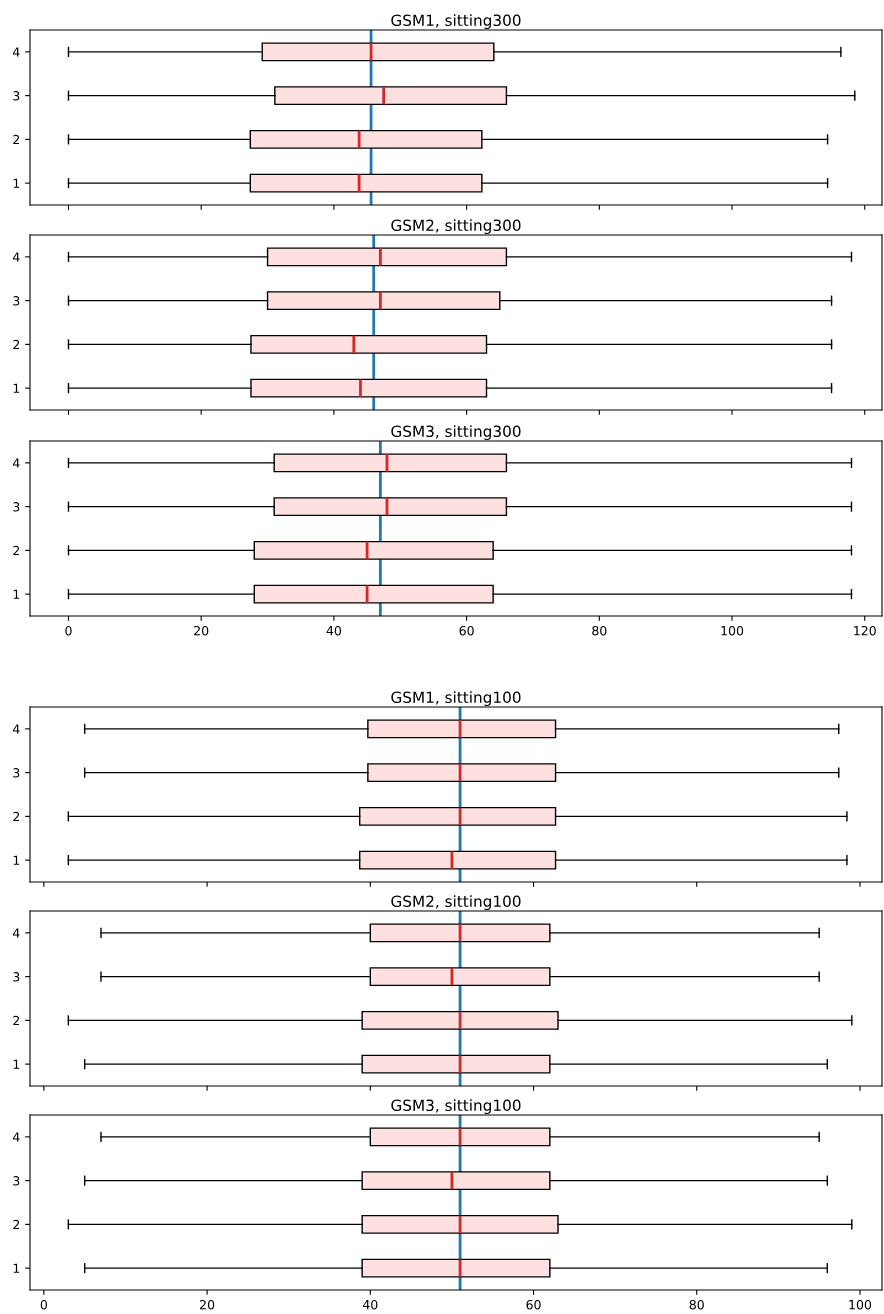 The image size is (884, 1314). I want to click on chart-title: GSM2, sitting100, so click(456, 903).